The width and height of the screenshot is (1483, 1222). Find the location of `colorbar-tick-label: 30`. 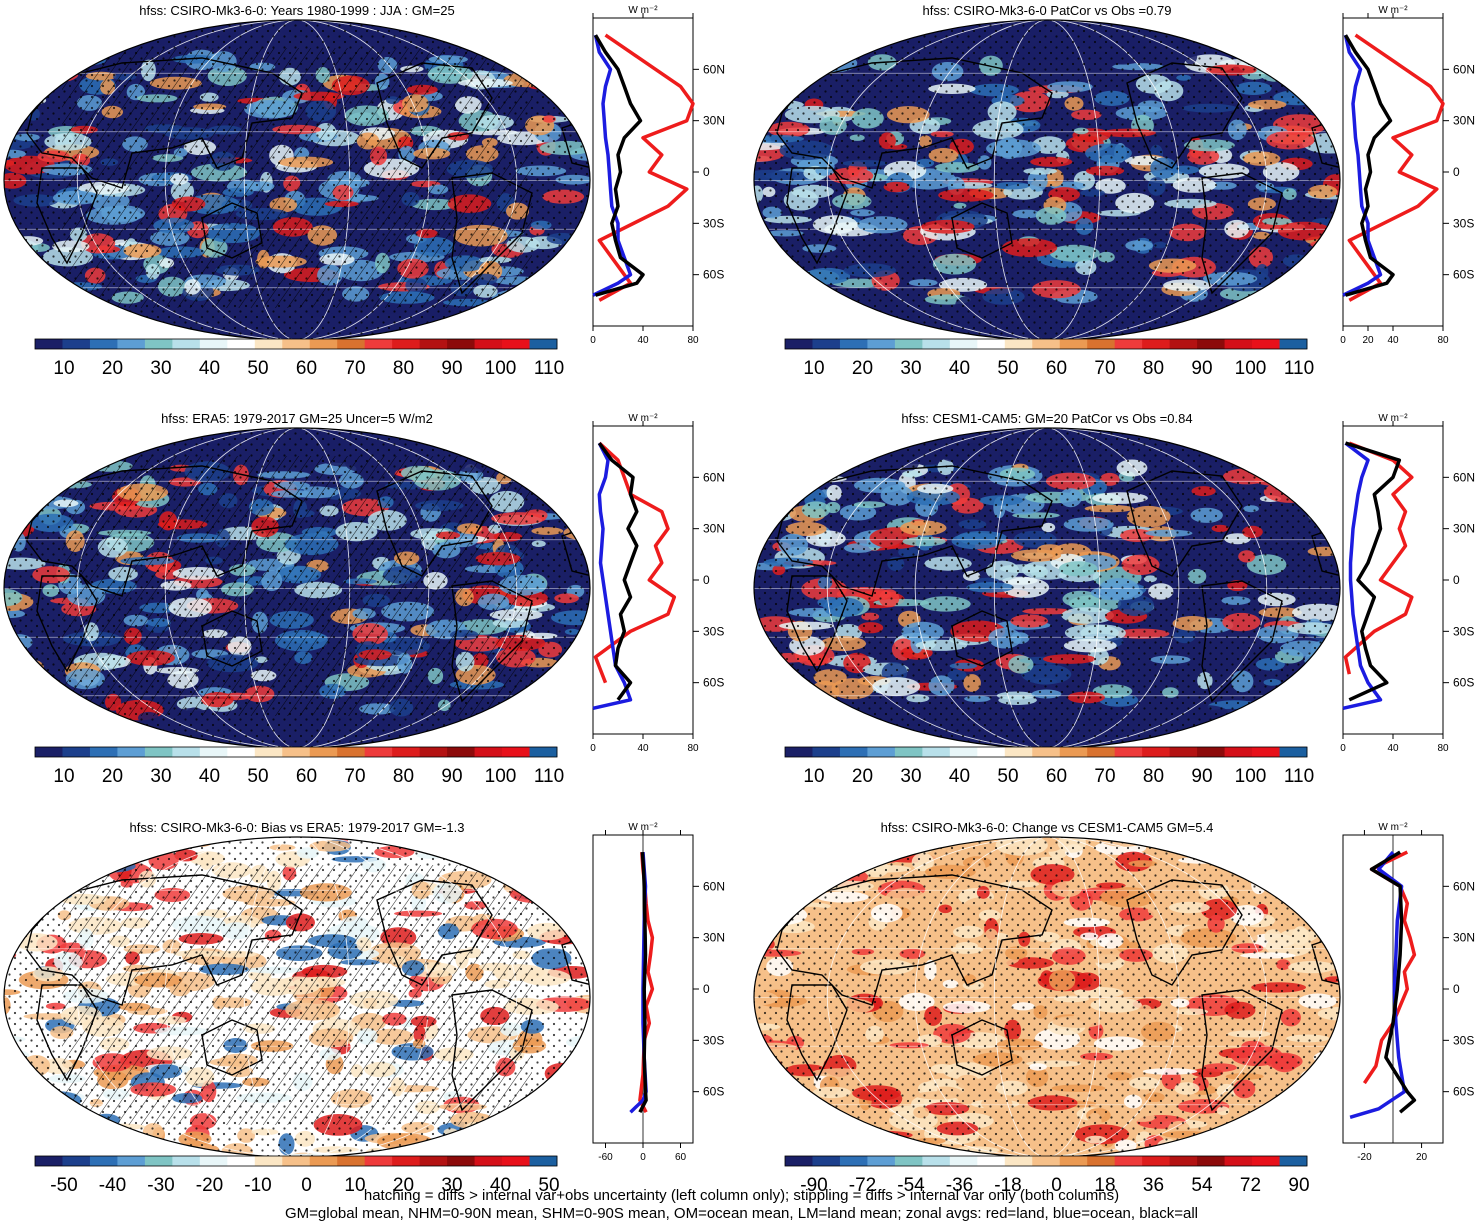

colorbar-tick-label: 30 is located at coordinates (160, 368).